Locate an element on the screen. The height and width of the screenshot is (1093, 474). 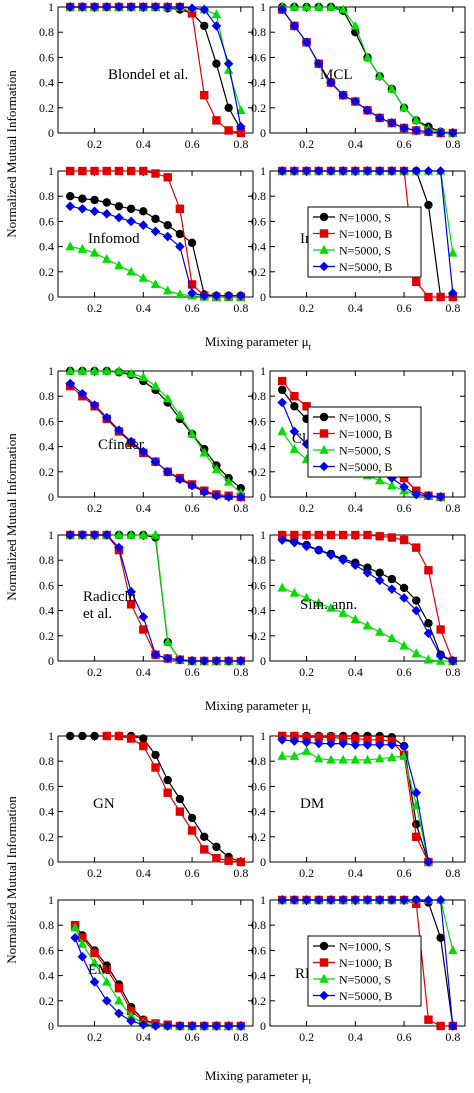
x-axis-label-sub: t is located at coordinates (310, 711).